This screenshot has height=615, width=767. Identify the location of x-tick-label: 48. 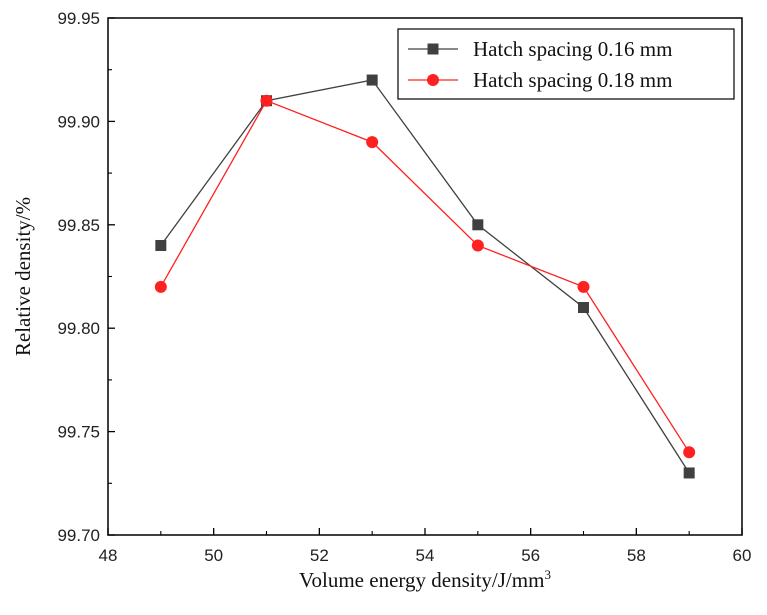
(108, 555).